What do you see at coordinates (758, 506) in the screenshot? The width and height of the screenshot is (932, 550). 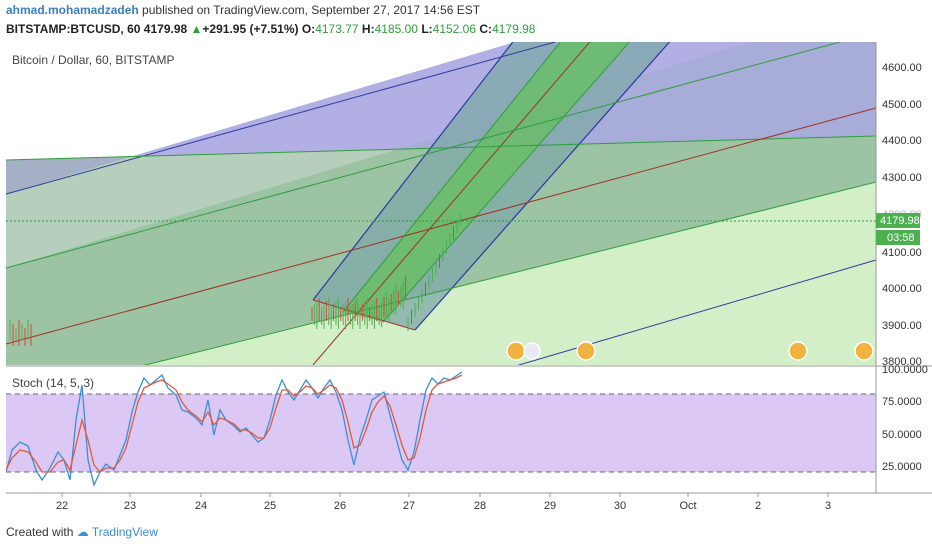 I see `time-tick-label: 2` at bounding box center [758, 506].